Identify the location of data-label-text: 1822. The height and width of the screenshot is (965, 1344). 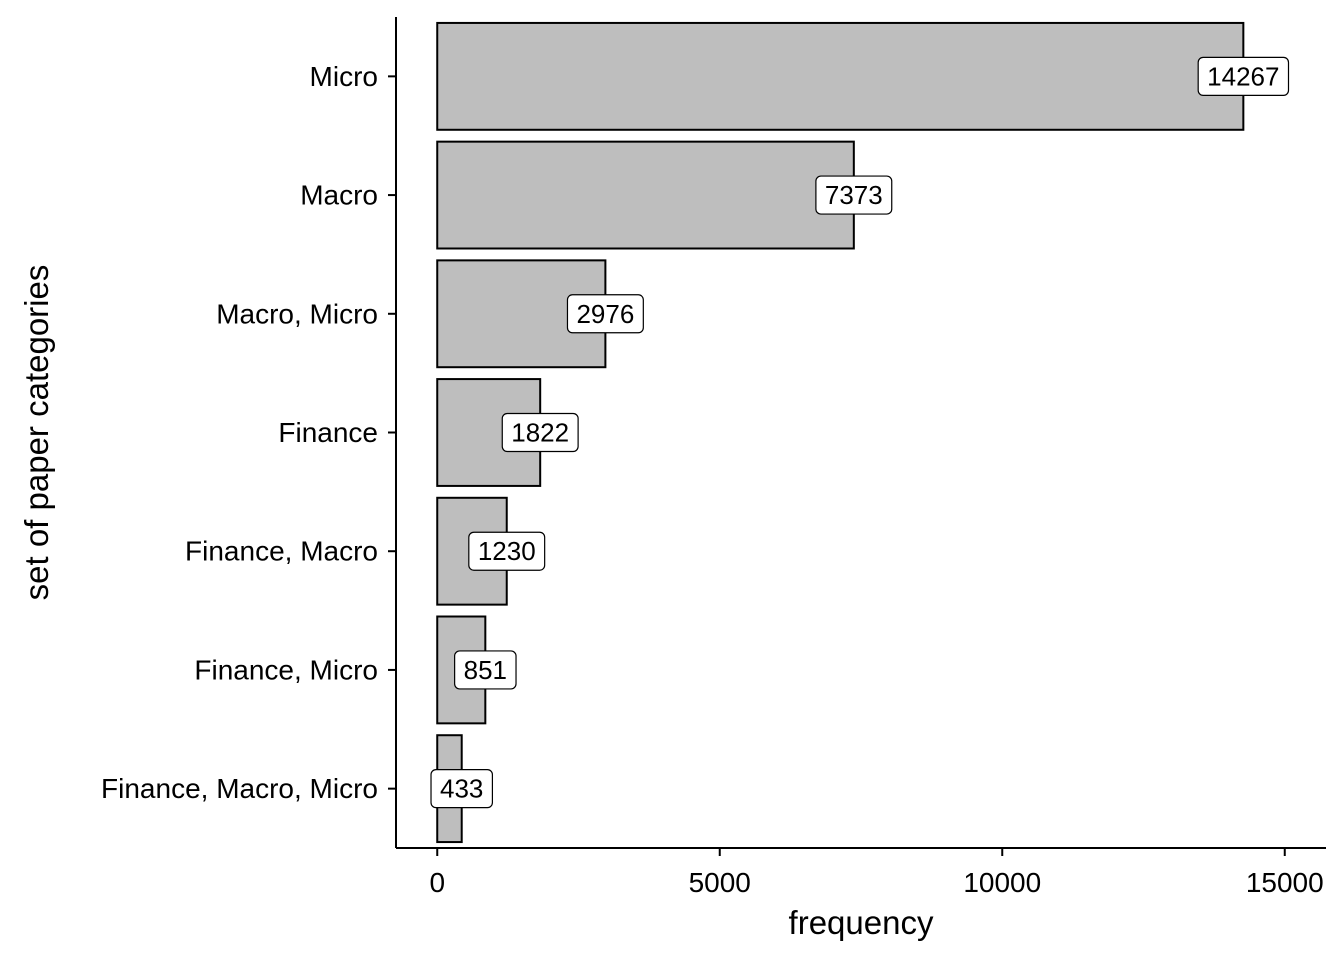
(540, 433).